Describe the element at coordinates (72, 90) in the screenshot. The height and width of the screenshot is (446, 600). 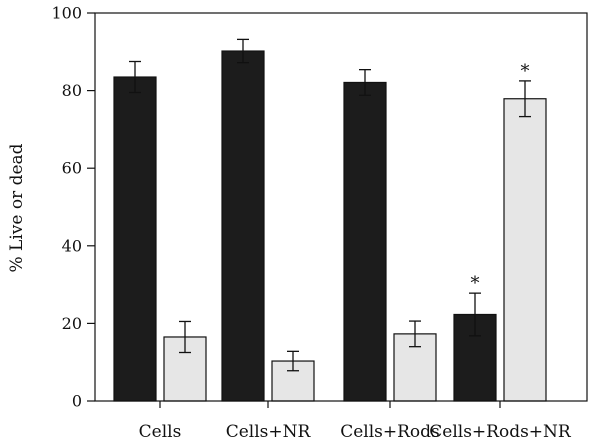
I see `y-tick-label: 80` at that location.